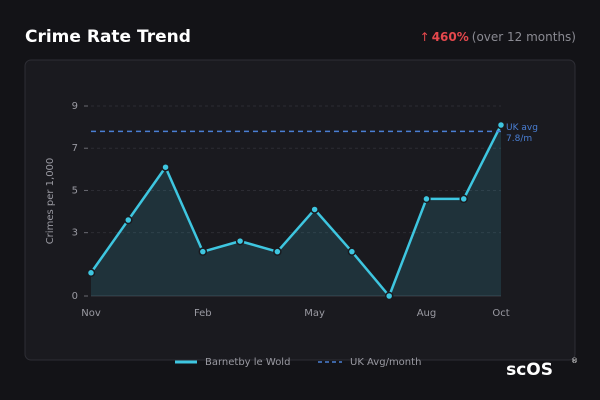 The height and width of the screenshot is (400, 600). Describe the element at coordinates (203, 313) in the screenshot. I see `x-tick-label: Feb` at that location.